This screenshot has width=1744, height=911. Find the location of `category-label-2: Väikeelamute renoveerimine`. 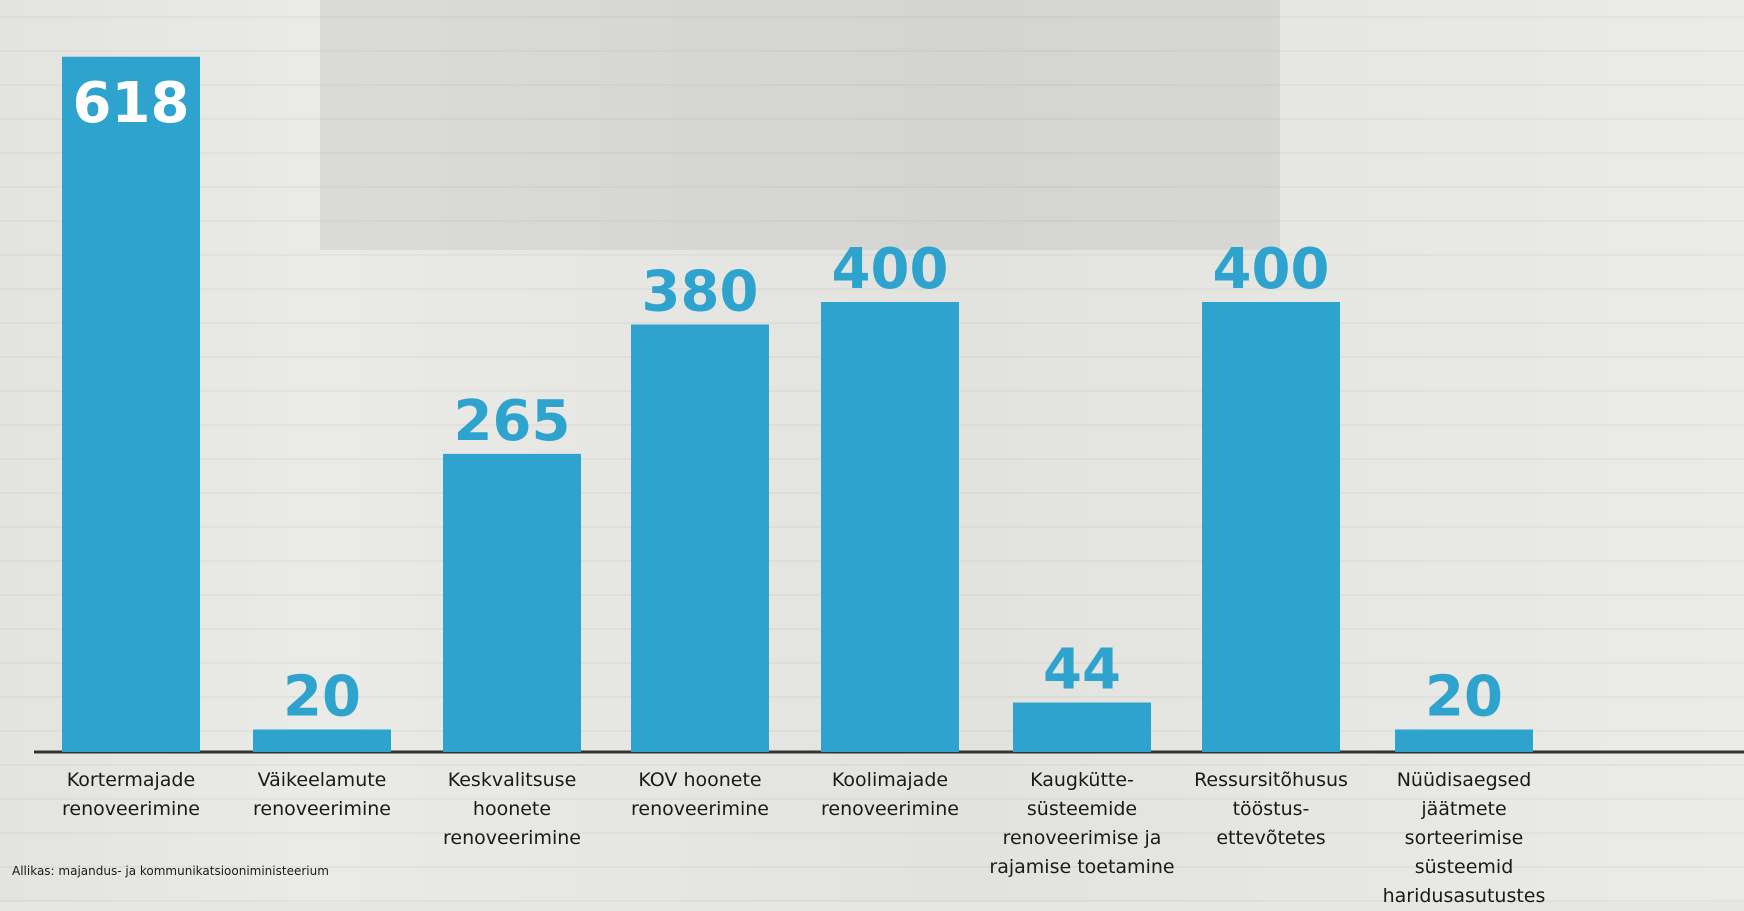

category-label-2: Väikeelamute renoveerimine is located at coordinates (322, 794).